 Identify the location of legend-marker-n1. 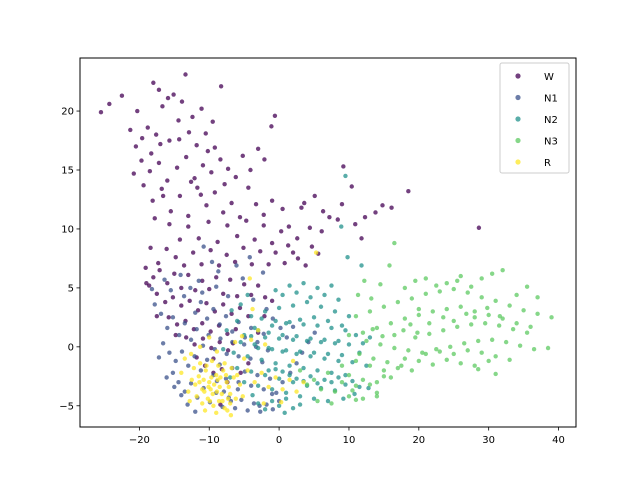
(518, 97).